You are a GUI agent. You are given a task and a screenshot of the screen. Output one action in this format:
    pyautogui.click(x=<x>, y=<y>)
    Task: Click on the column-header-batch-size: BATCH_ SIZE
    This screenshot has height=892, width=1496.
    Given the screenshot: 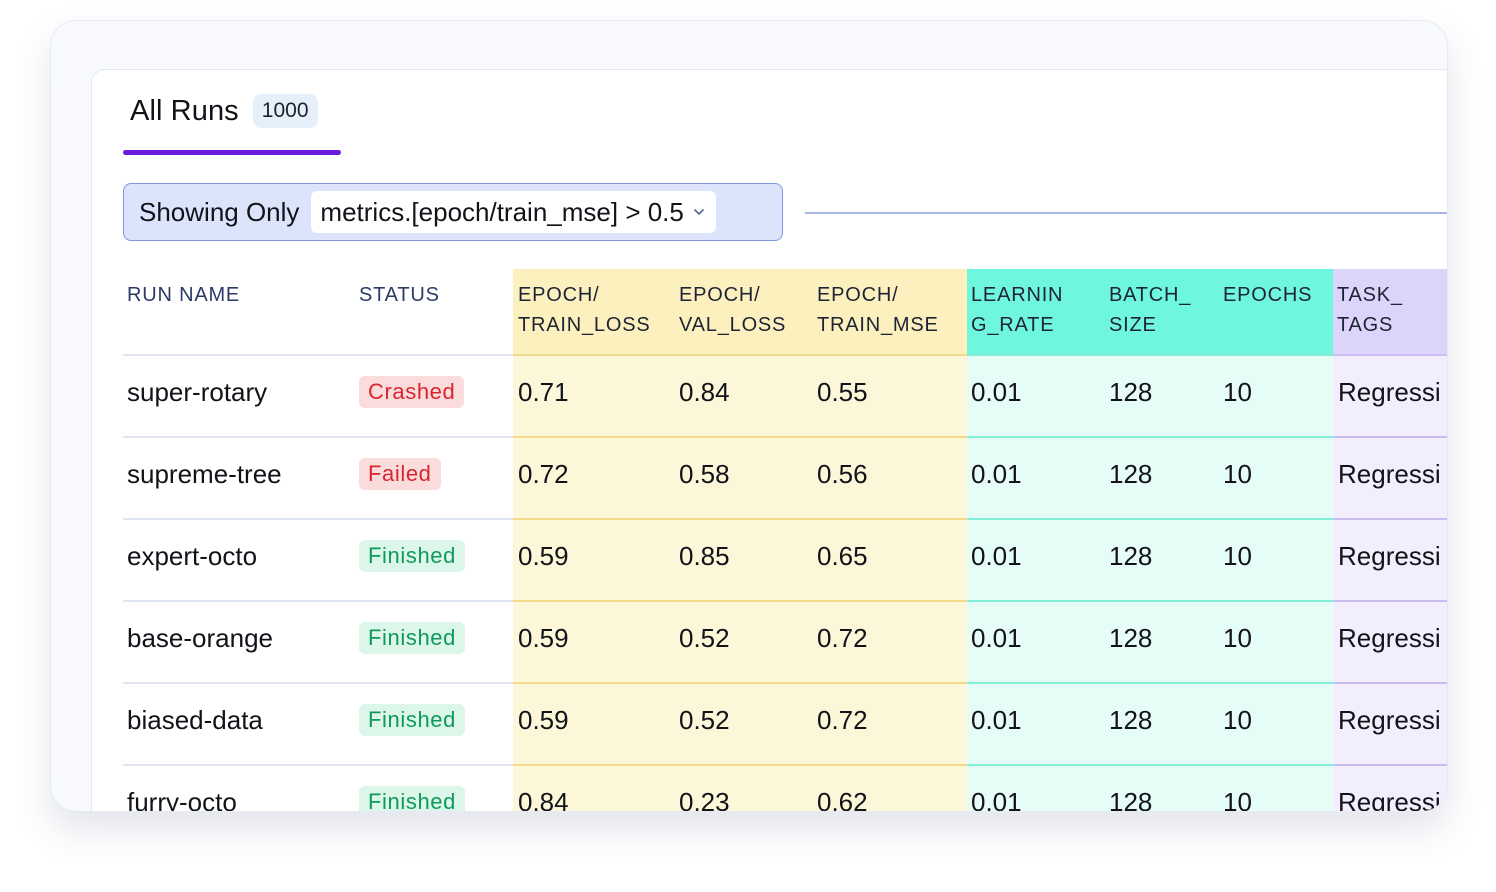 What is the action you would take?
    pyautogui.click(x=1150, y=310)
    